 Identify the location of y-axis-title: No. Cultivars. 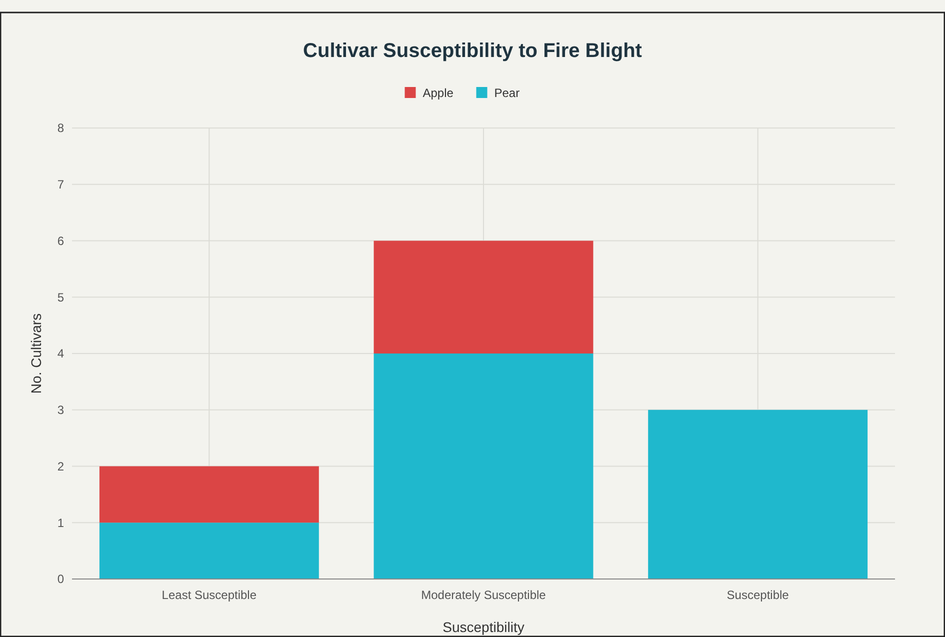
(36, 353).